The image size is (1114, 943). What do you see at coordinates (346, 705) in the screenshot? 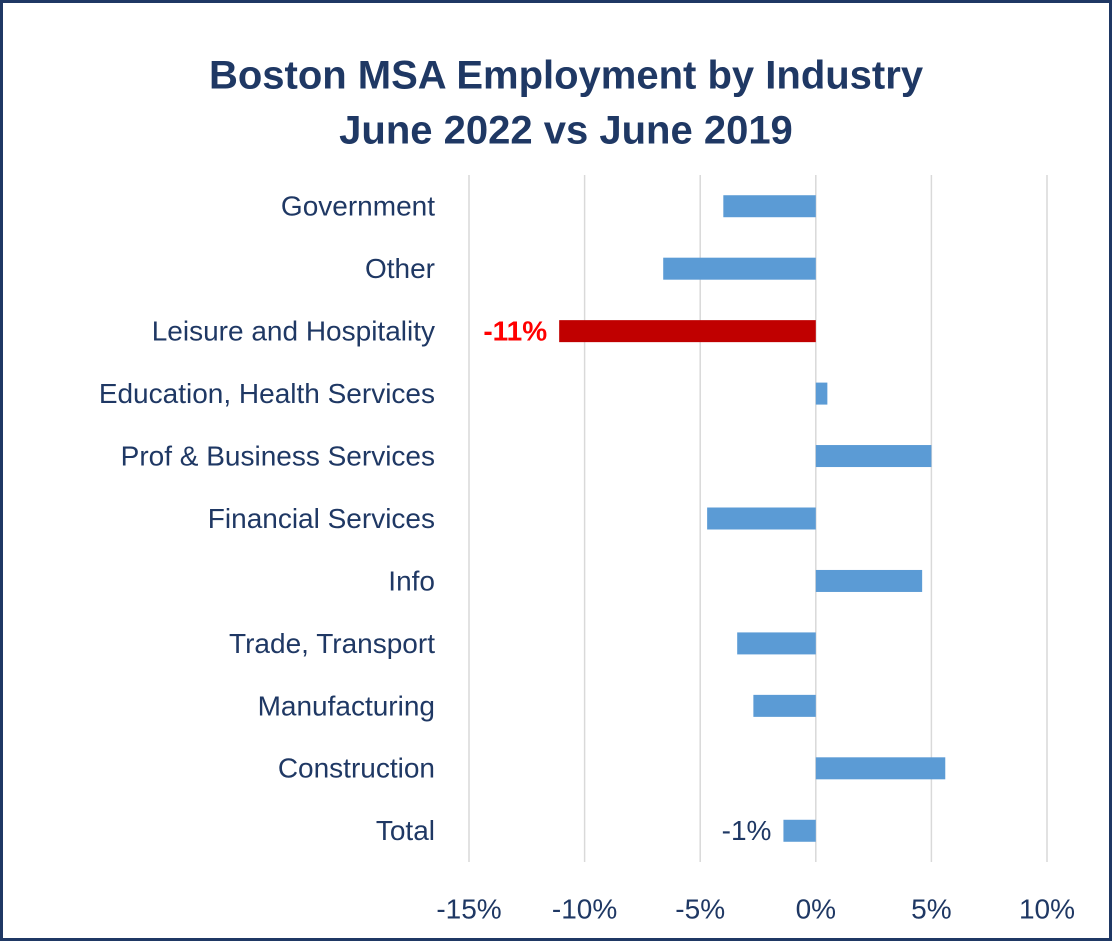
I see `y-tick-label: Manufacturing` at bounding box center [346, 705].